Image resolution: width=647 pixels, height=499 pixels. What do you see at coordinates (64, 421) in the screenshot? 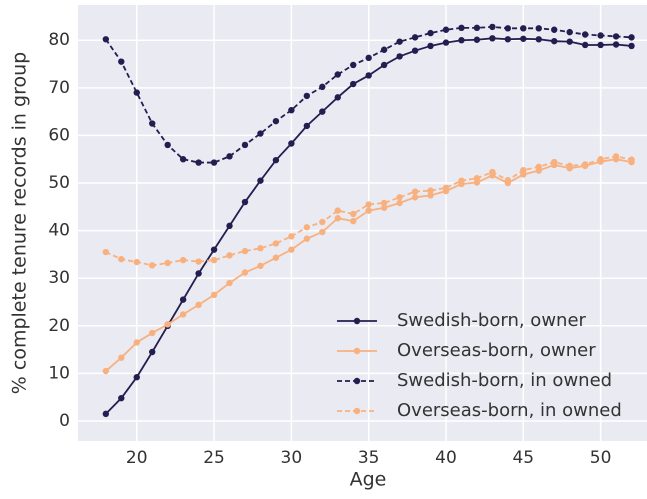
I see `y-tick-label: 0` at bounding box center [64, 421].